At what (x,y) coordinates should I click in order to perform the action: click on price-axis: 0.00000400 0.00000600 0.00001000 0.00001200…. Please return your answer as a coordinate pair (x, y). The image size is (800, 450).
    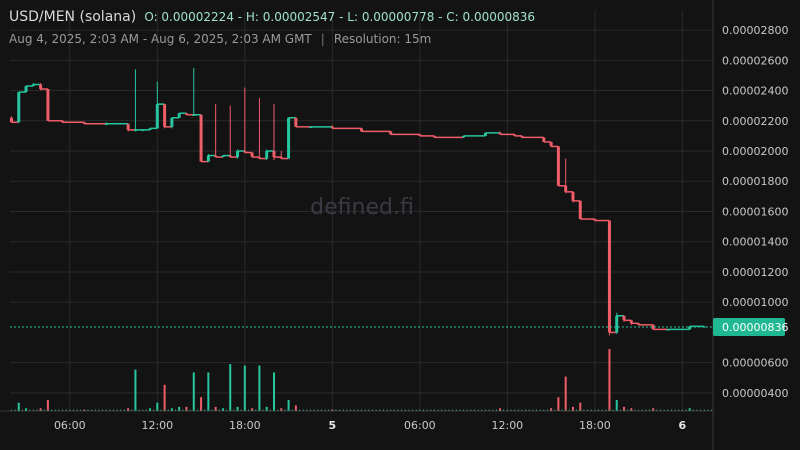
    Looking at the image, I should click on (755, 212).